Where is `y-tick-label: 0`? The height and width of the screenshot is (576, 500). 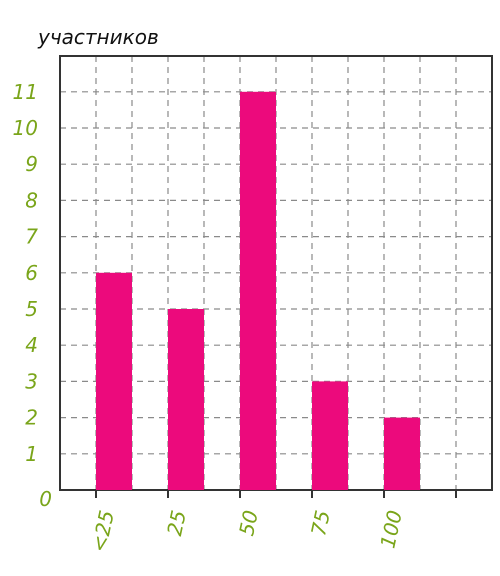
y-tick-label: 0 is located at coordinates (45, 499).